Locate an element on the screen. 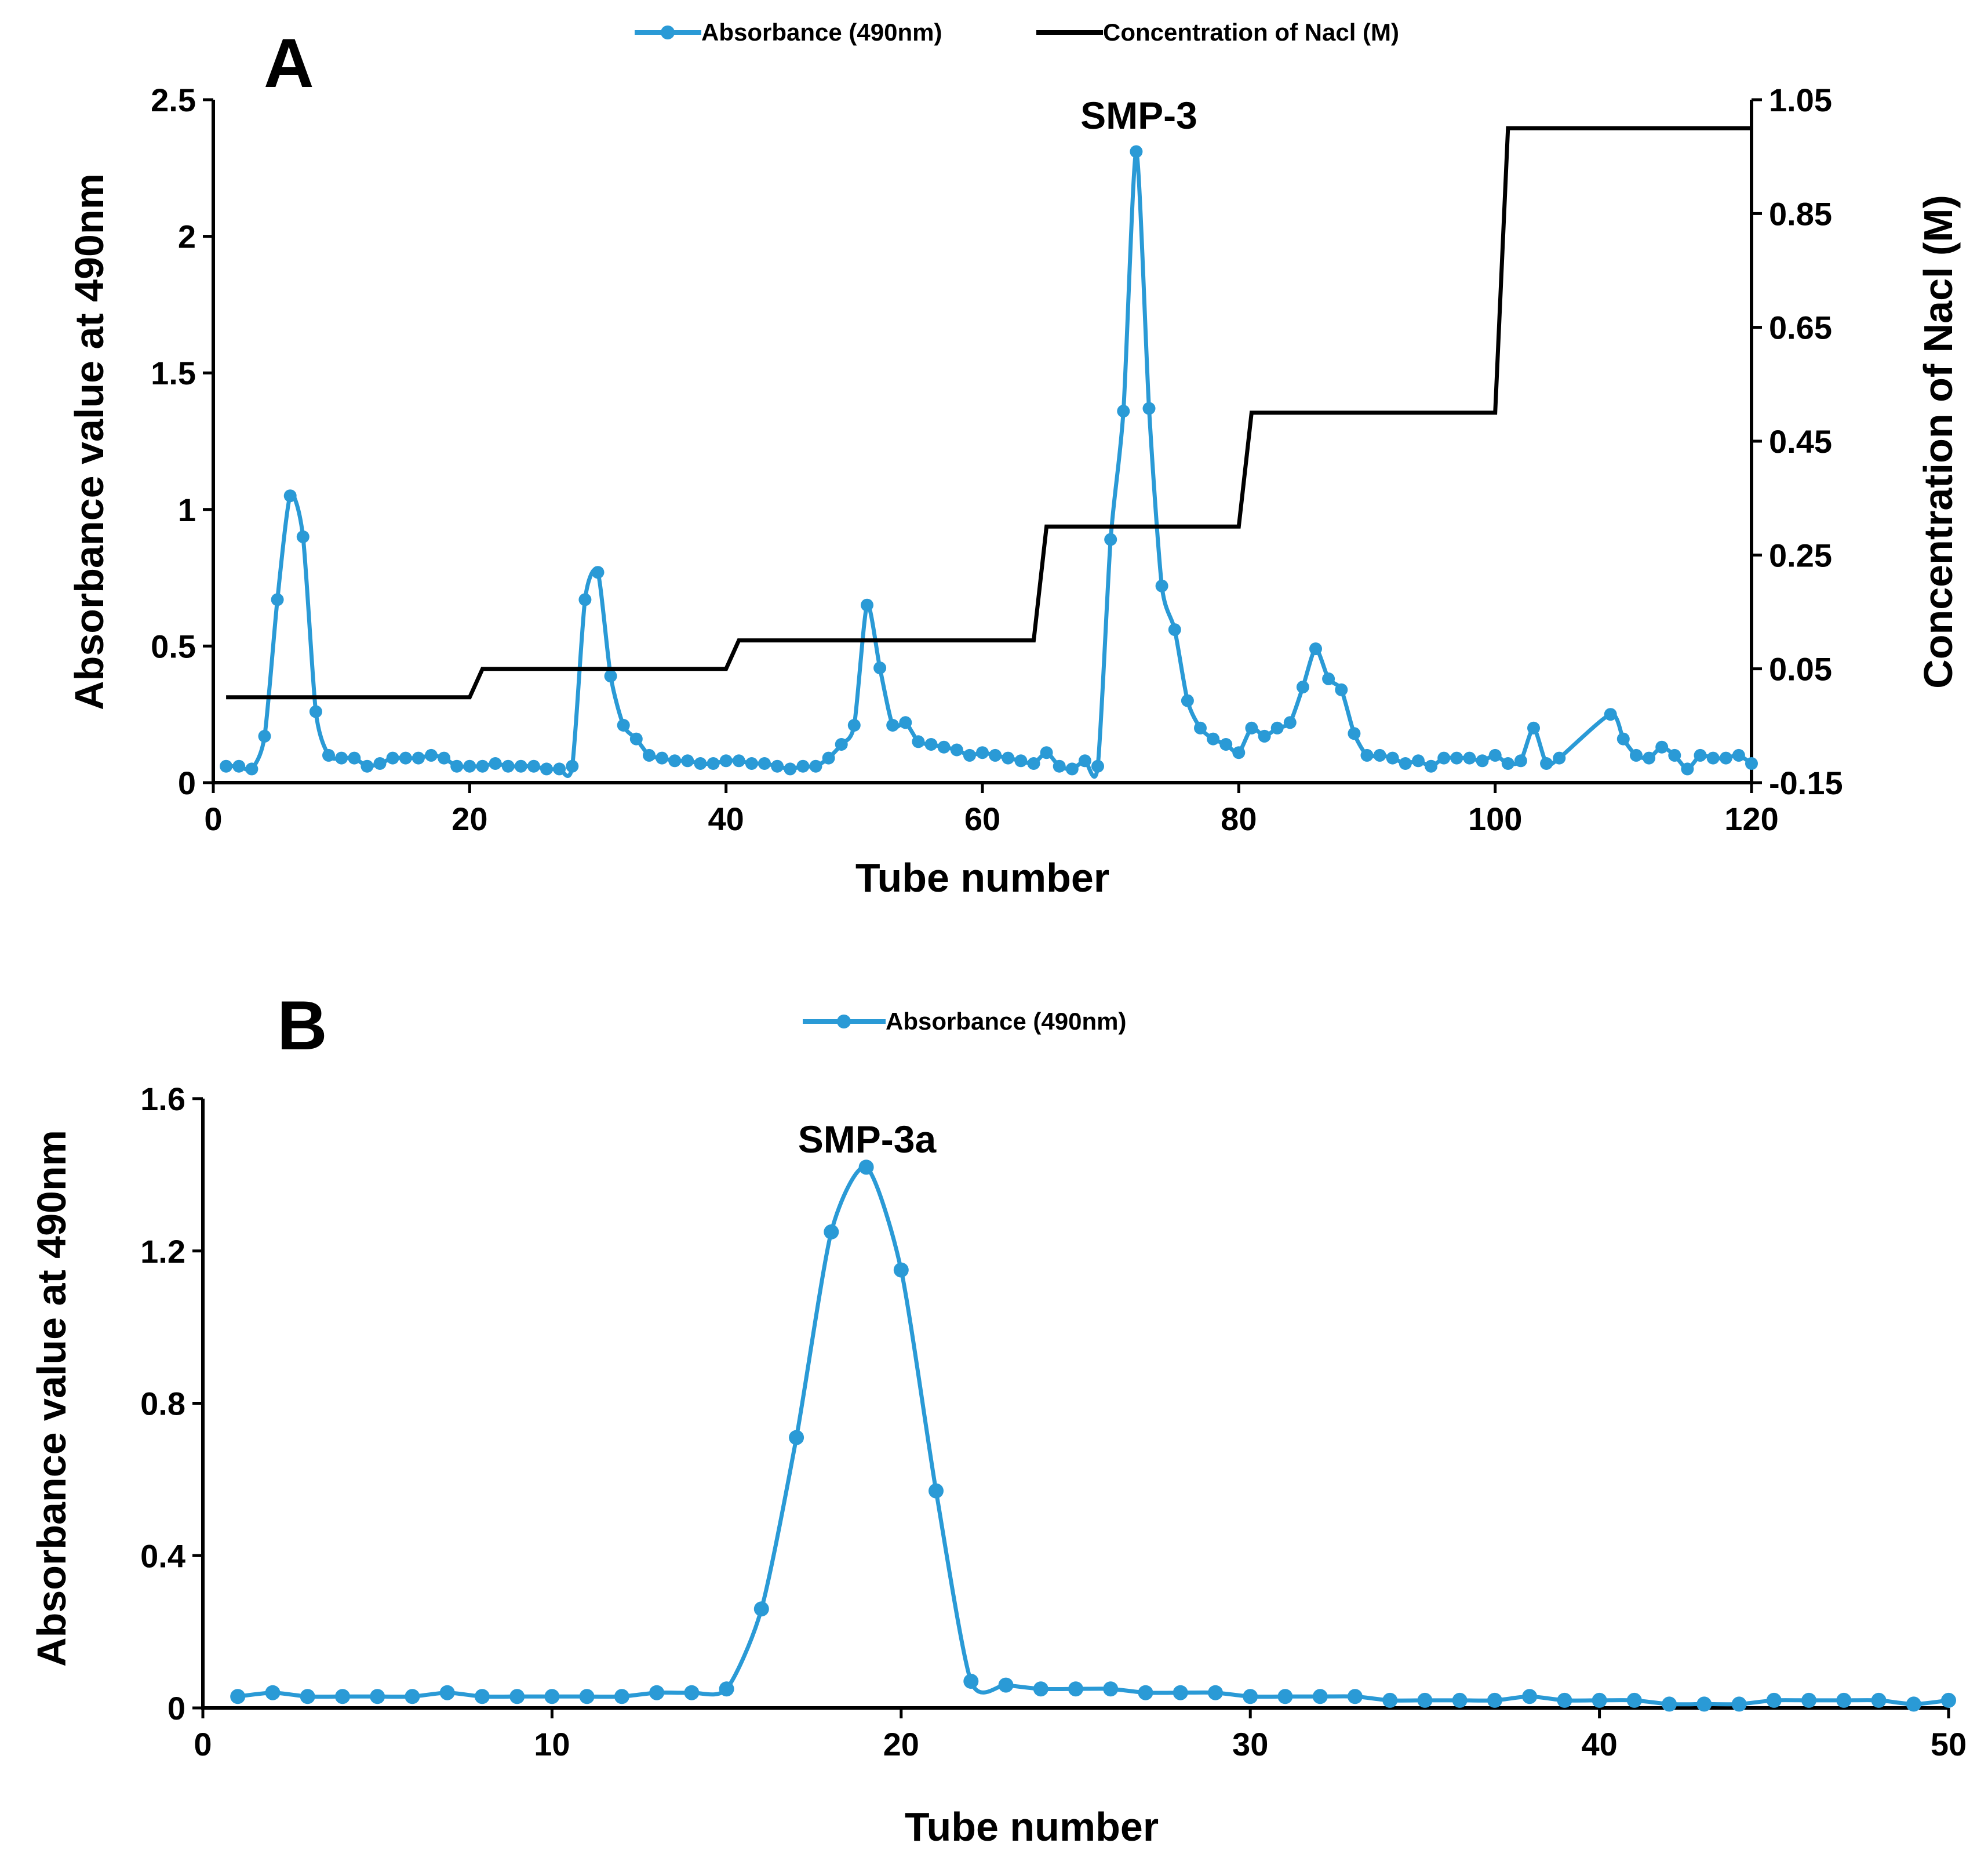  panel-a-y2-ticks: -0.15 0.05 0.25 0.45 0.65 0.85 1.05 is located at coordinates (1797, 442).